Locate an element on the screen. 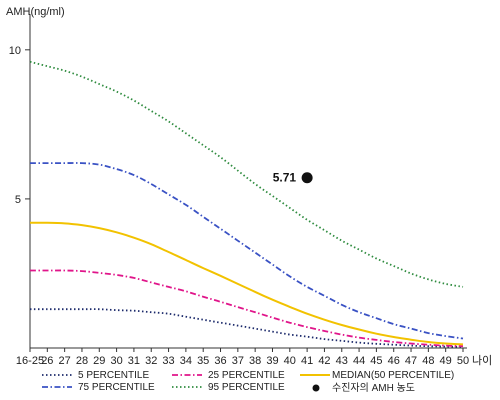 The image size is (500, 400). patient-marker: 5.71 is located at coordinates (293, 178).